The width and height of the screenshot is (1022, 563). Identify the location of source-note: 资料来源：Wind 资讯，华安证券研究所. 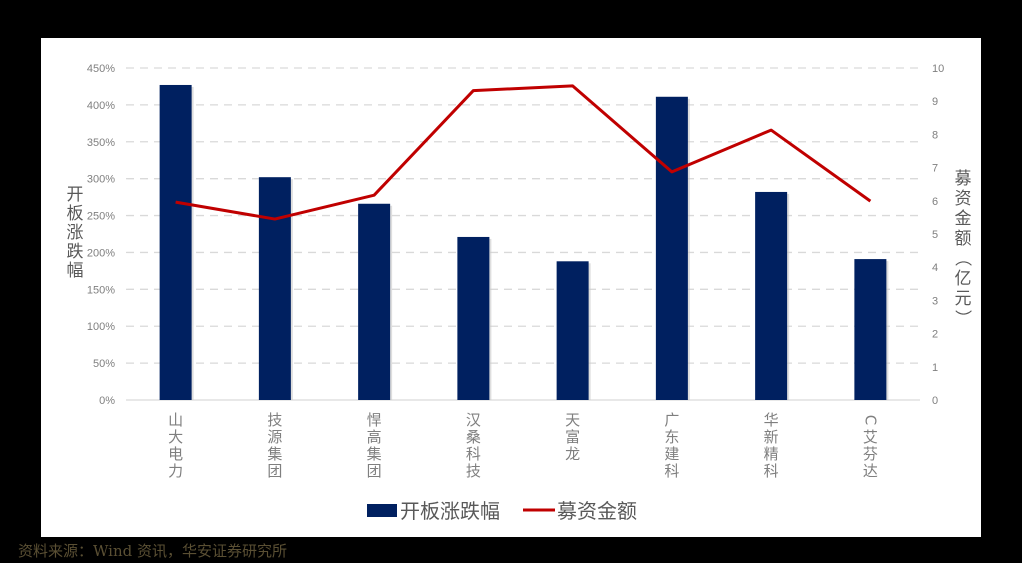
(152, 551).